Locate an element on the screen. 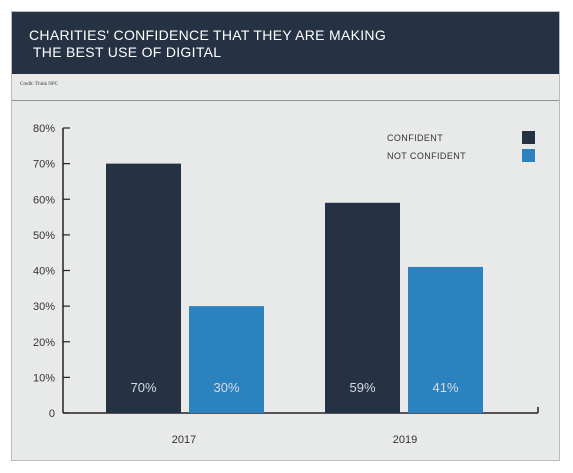 The width and height of the screenshot is (573, 473). bar-2019-confident is located at coordinates (362, 307).